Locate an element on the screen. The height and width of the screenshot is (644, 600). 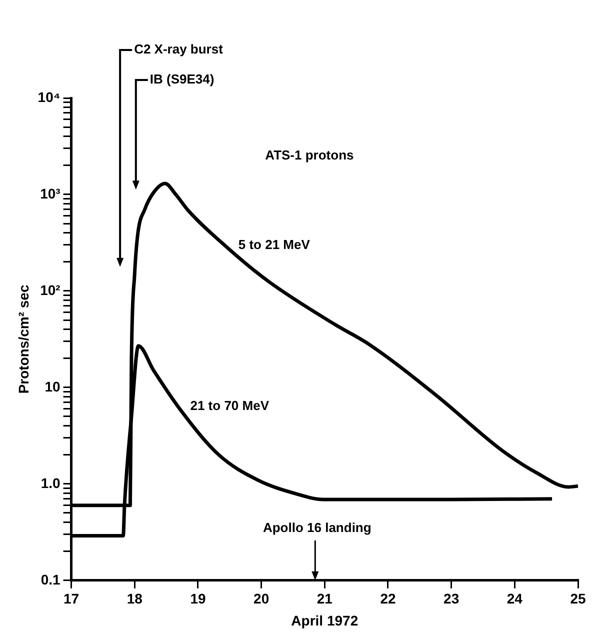
x-tick-label: 23 is located at coordinates (452, 598).